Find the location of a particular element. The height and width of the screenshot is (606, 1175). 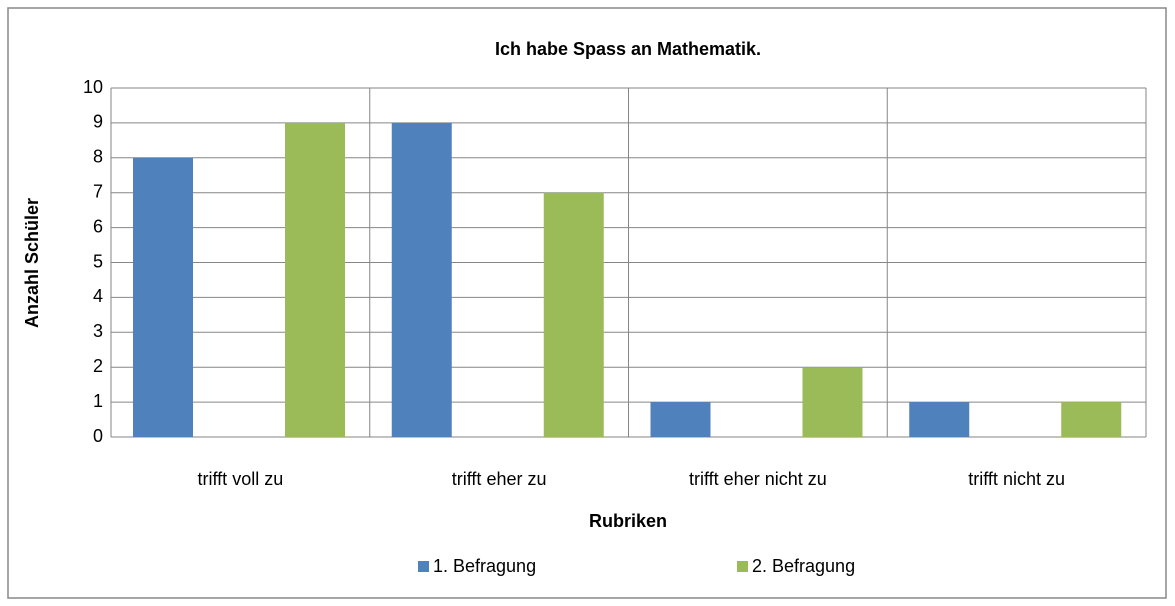

y-tick-label: 0 is located at coordinates (98, 436).